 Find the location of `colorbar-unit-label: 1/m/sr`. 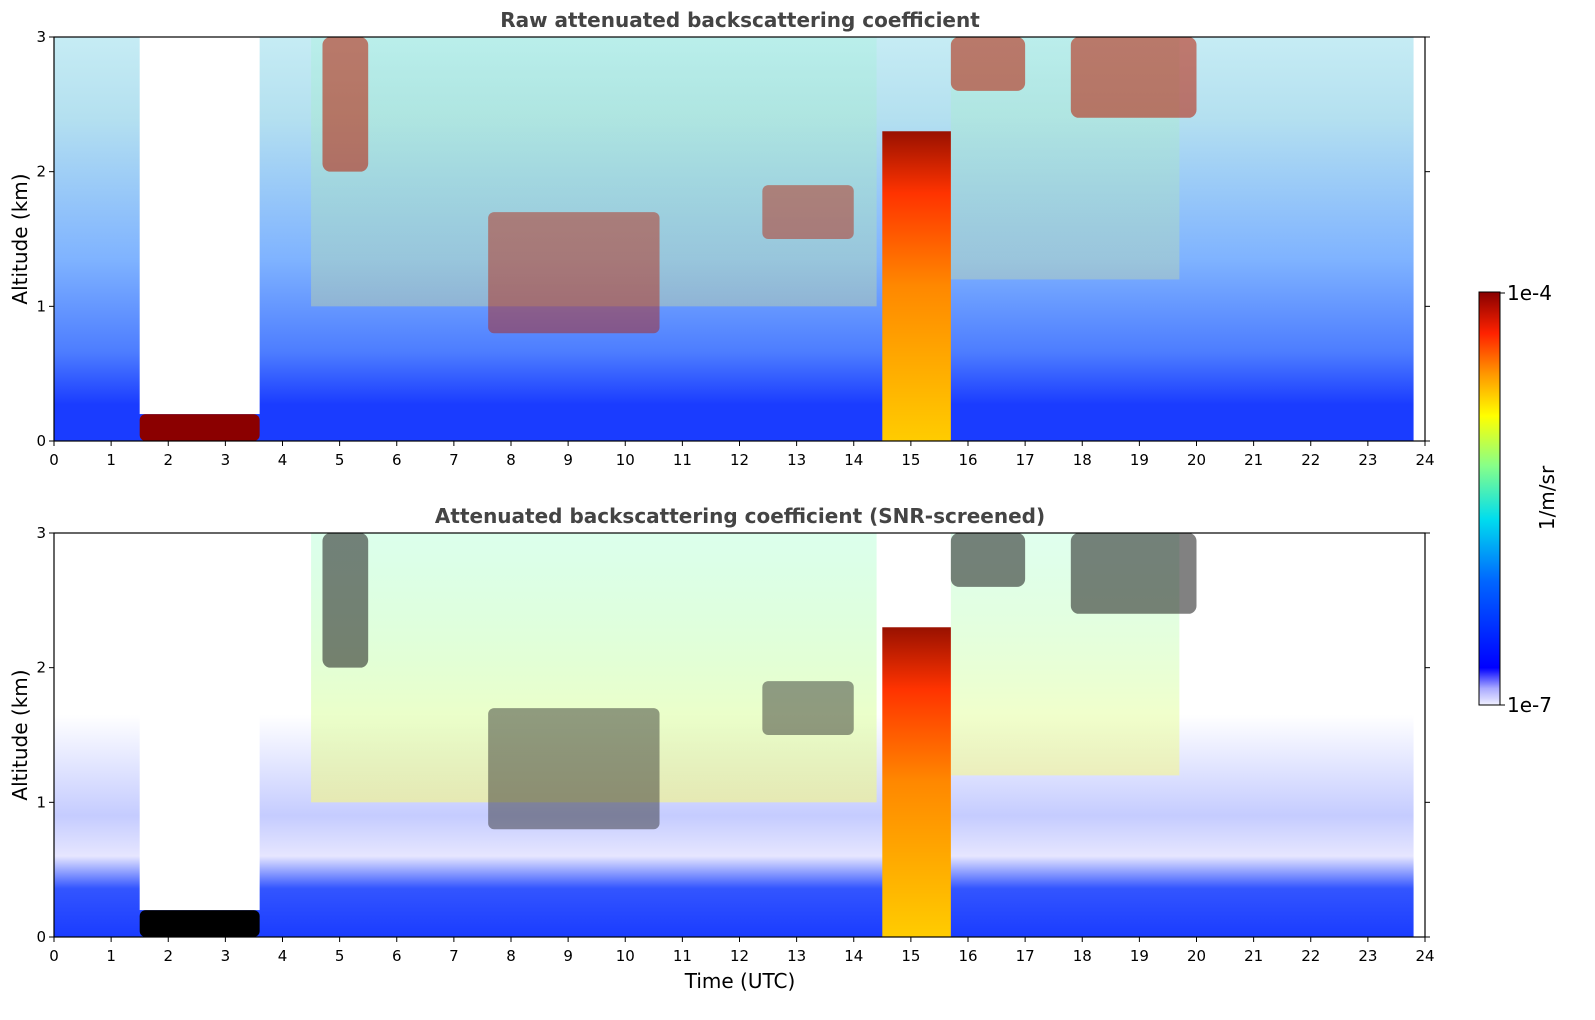

colorbar-unit-label: 1/m/sr is located at coordinates (1547, 497).